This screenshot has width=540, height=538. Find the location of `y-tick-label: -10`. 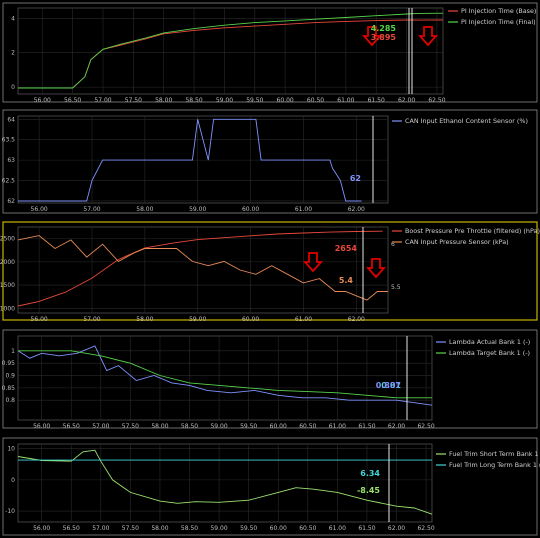

y-tick-label: -10 is located at coordinates (10, 511).